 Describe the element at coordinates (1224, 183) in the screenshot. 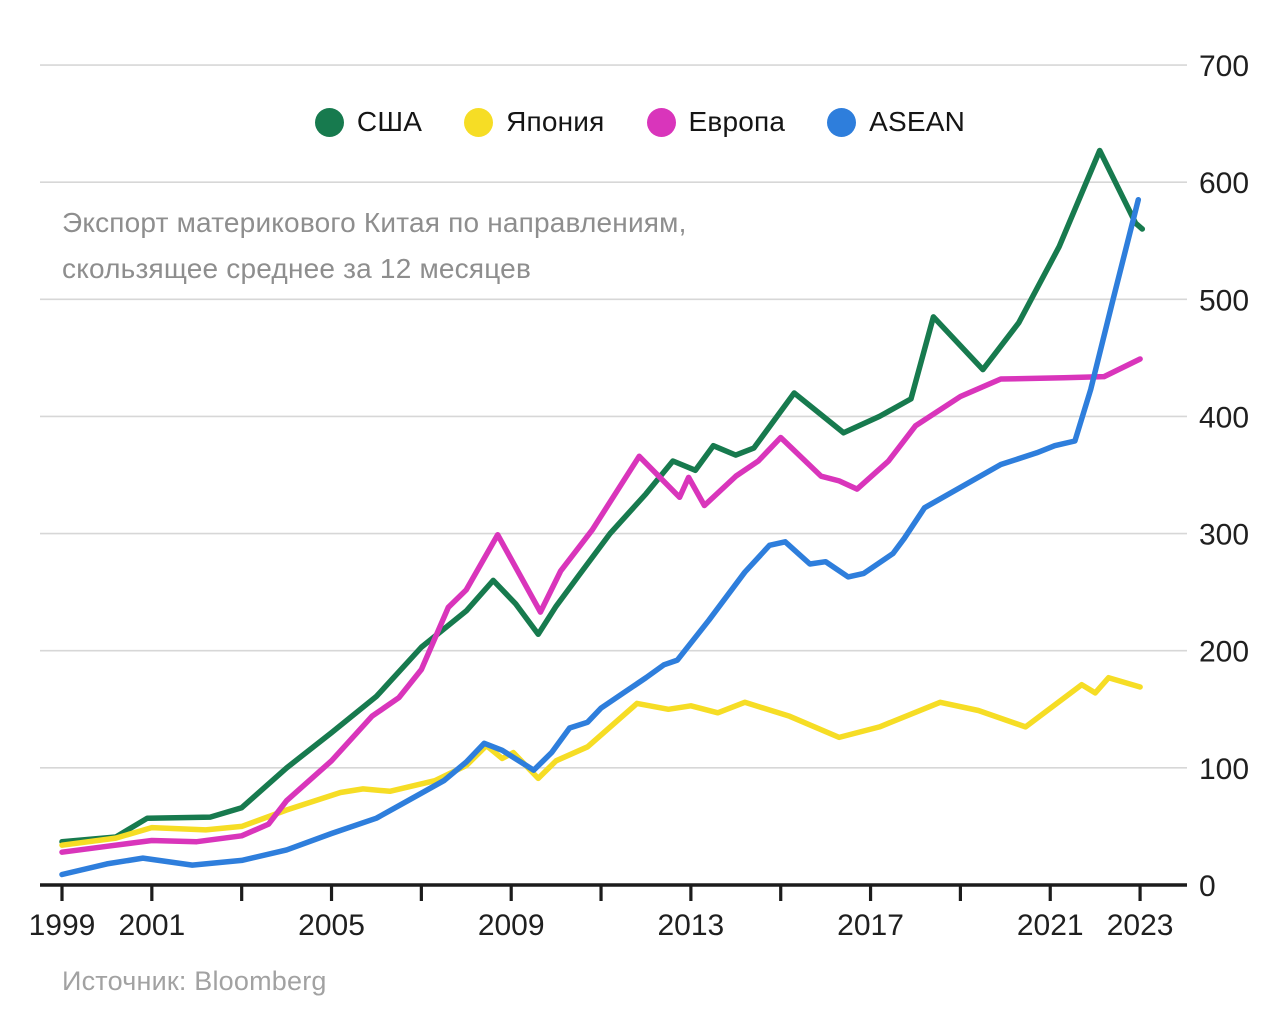

I see `y-tick-label-600: 600` at that location.